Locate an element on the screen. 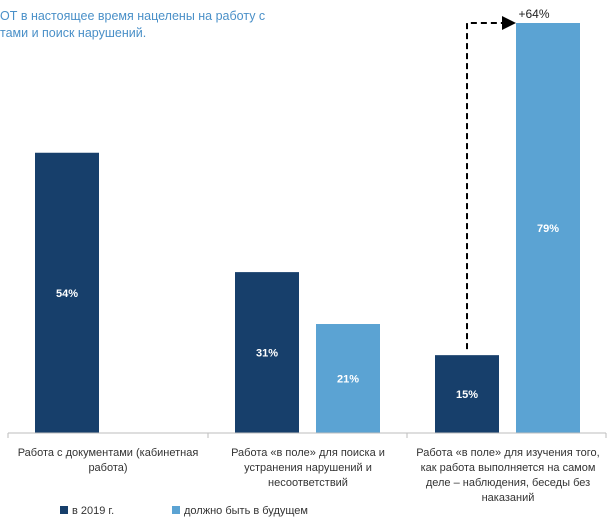 The height and width of the screenshot is (526, 610). bar-label-series-1-category-1: 21% is located at coordinates (348, 380).